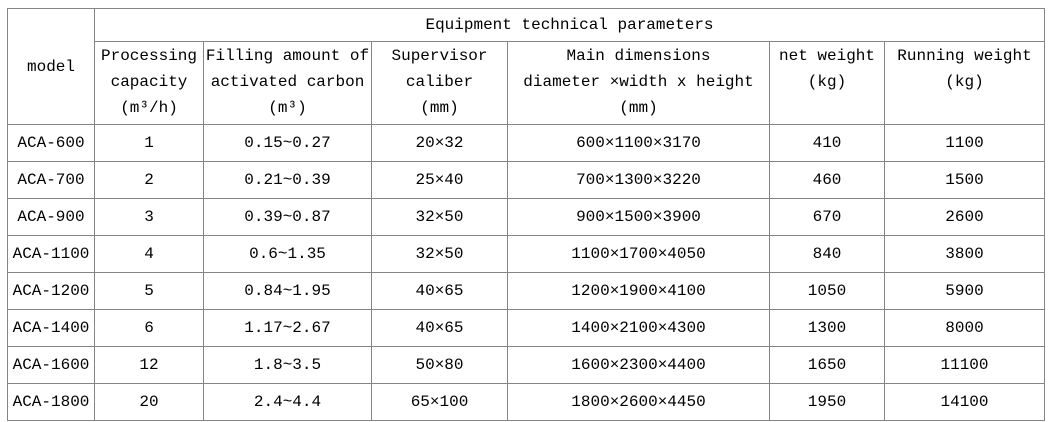 The width and height of the screenshot is (1054, 422). I want to click on column-header-supervisor-caliber: Supervisor caliber (mm), so click(439, 83).